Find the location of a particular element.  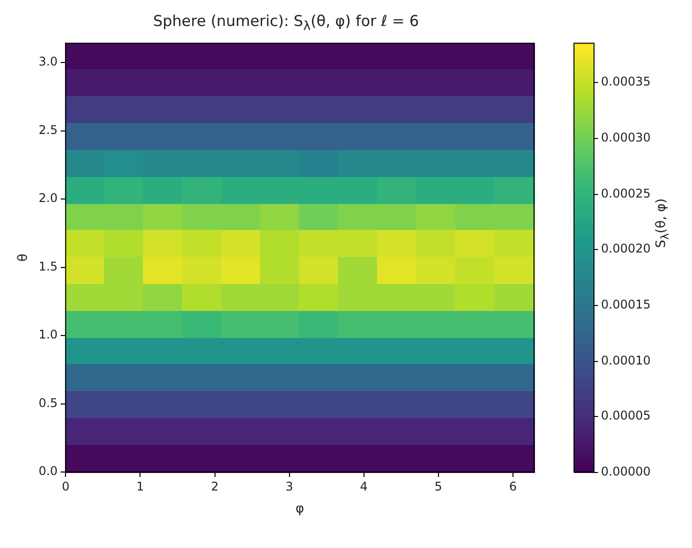

color-bar-label: 0.00020 is located at coordinates (626, 249).